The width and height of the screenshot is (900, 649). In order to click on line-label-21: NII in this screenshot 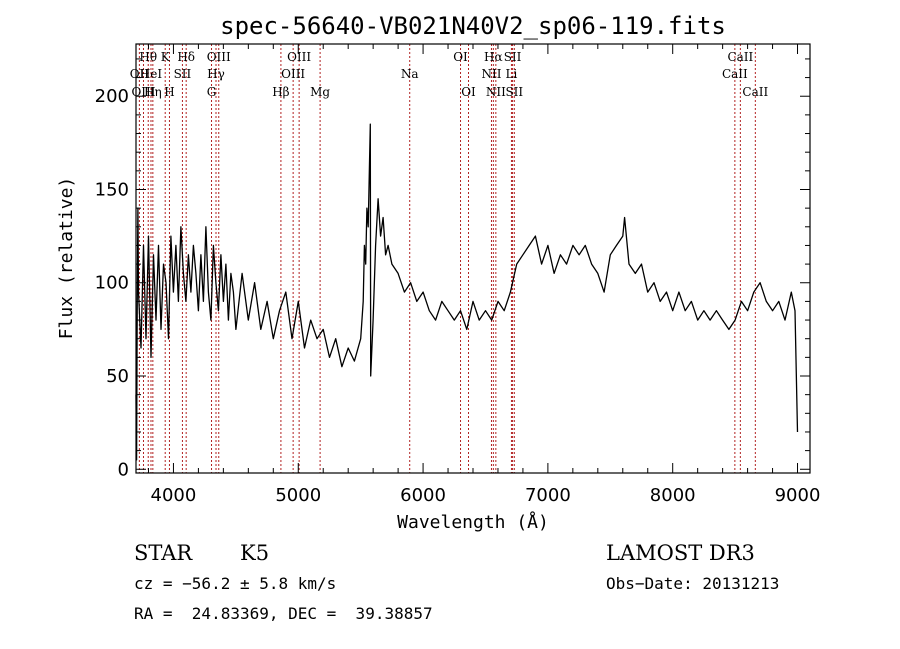, I will do `click(491, 74)`.